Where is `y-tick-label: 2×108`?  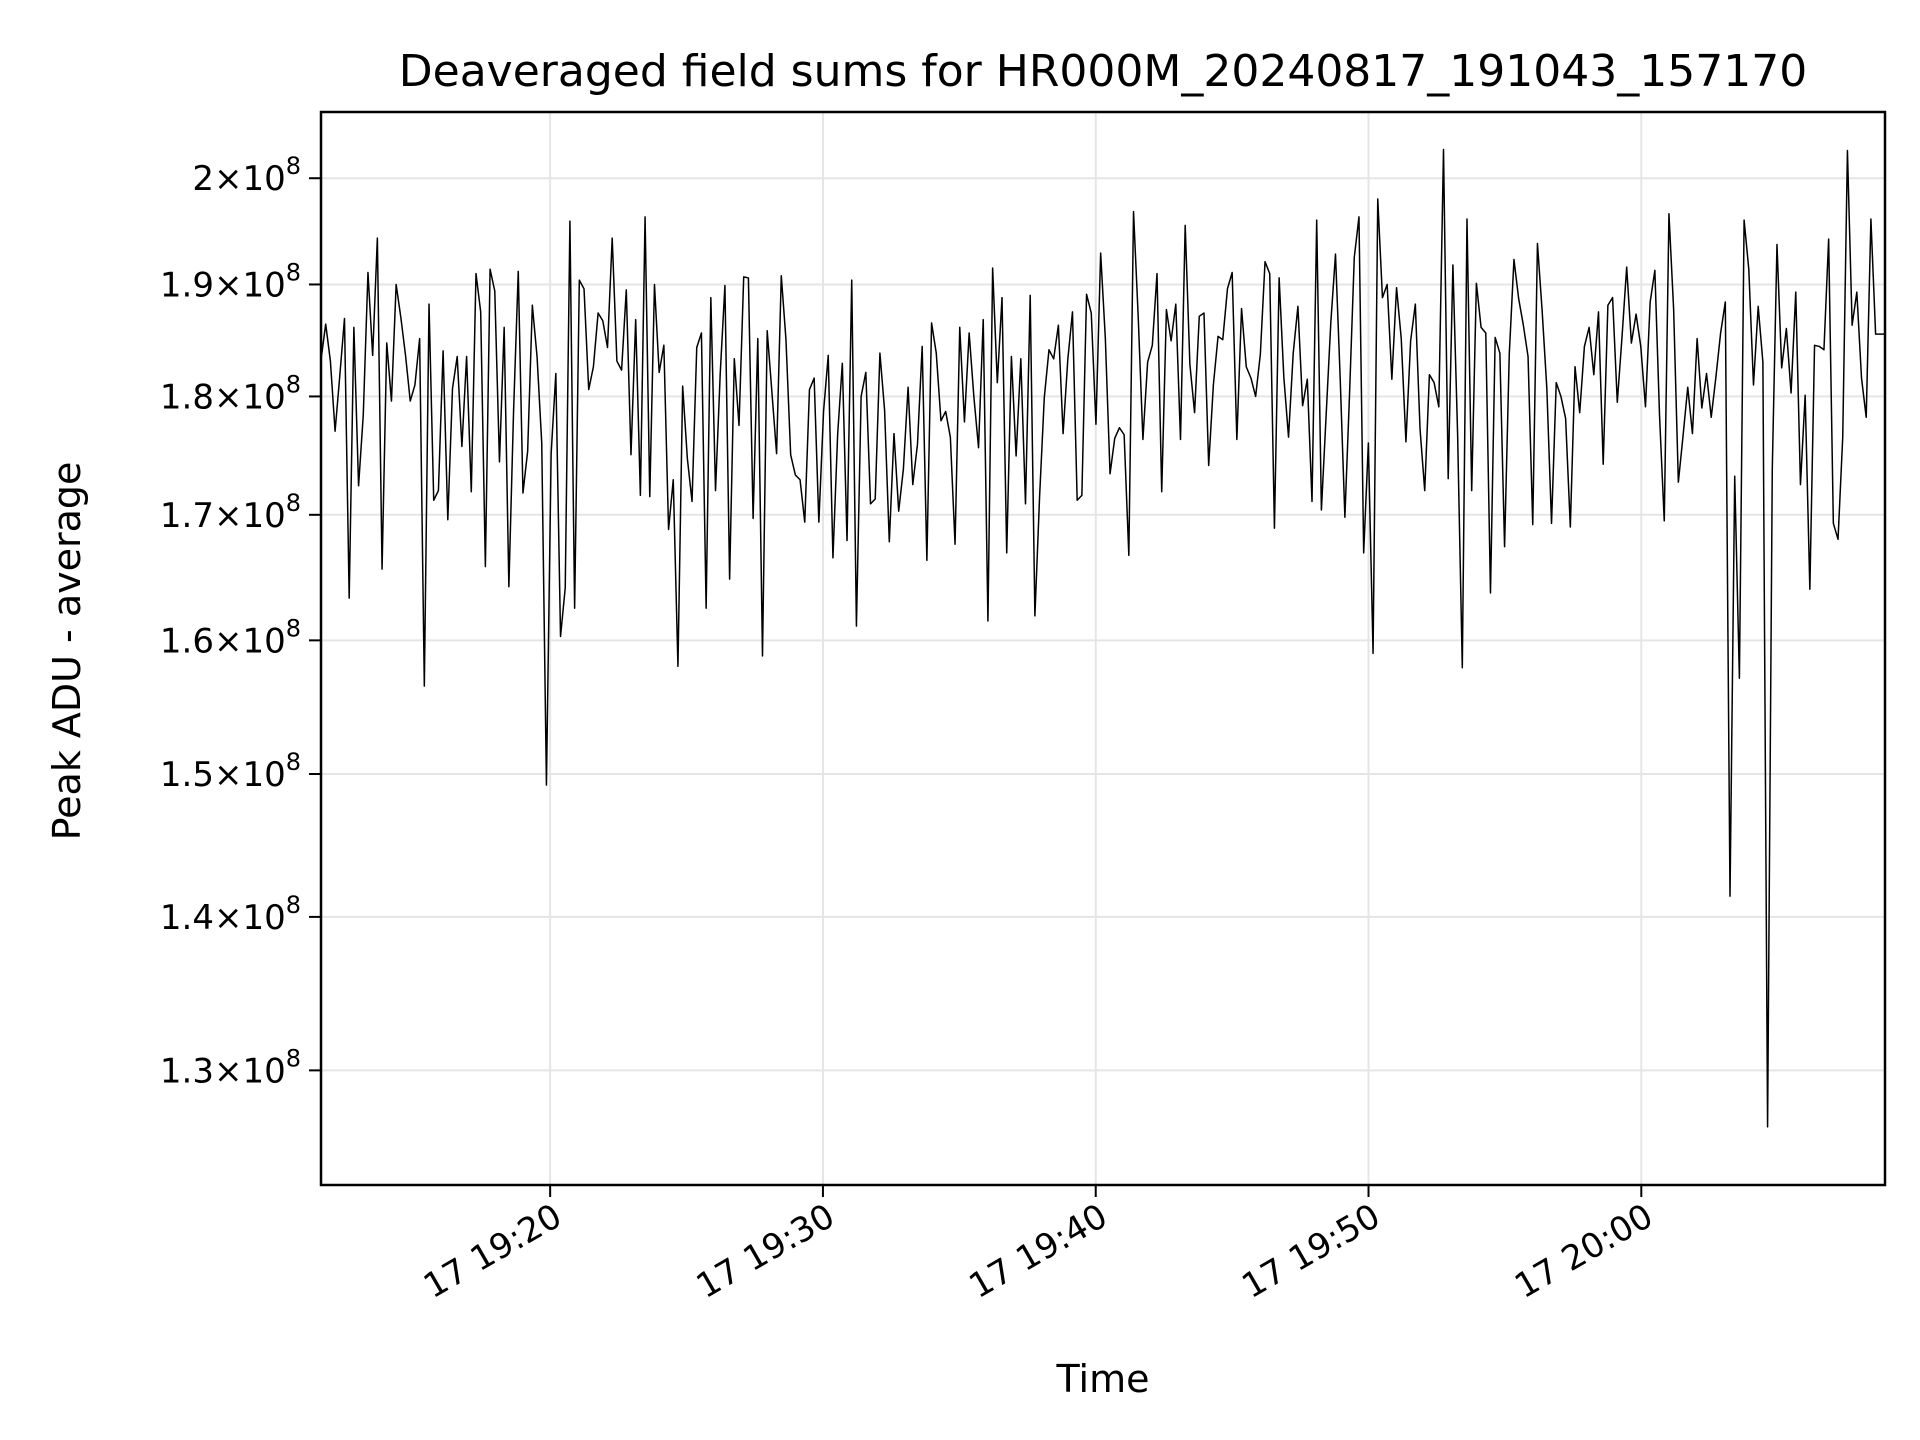 y-tick-label: 2×108 is located at coordinates (246, 175).